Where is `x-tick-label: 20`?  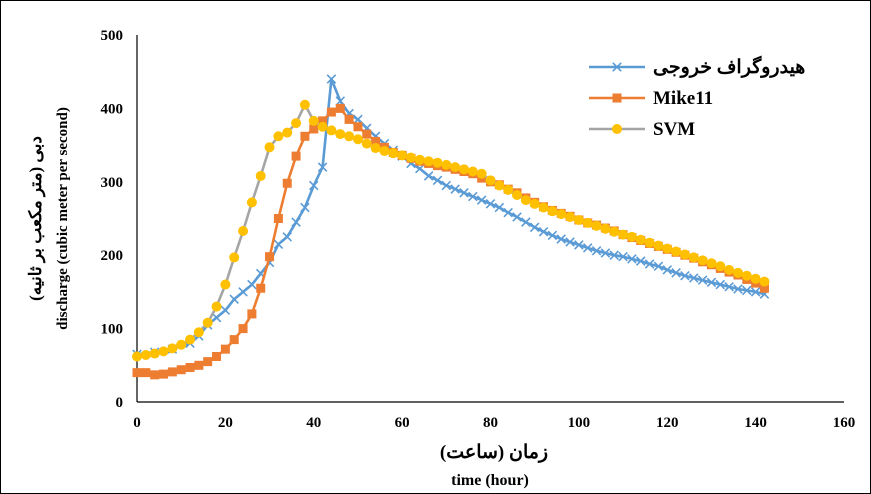
x-tick-label: 20 is located at coordinates (225, 423).